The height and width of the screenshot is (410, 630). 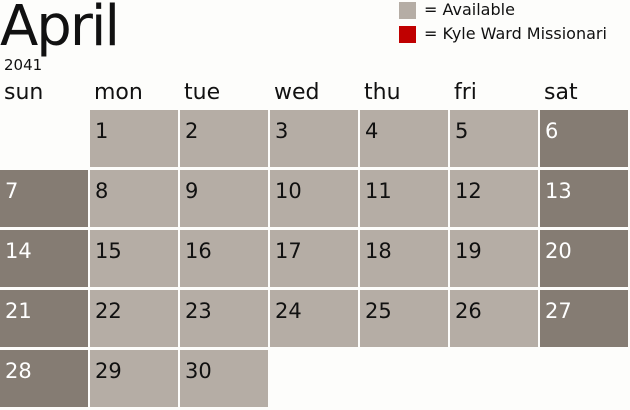 What do you see at coordinates (224, 138) in the screenshot?
I see `day-cell-2: 2` at bounding box center [224, 138].